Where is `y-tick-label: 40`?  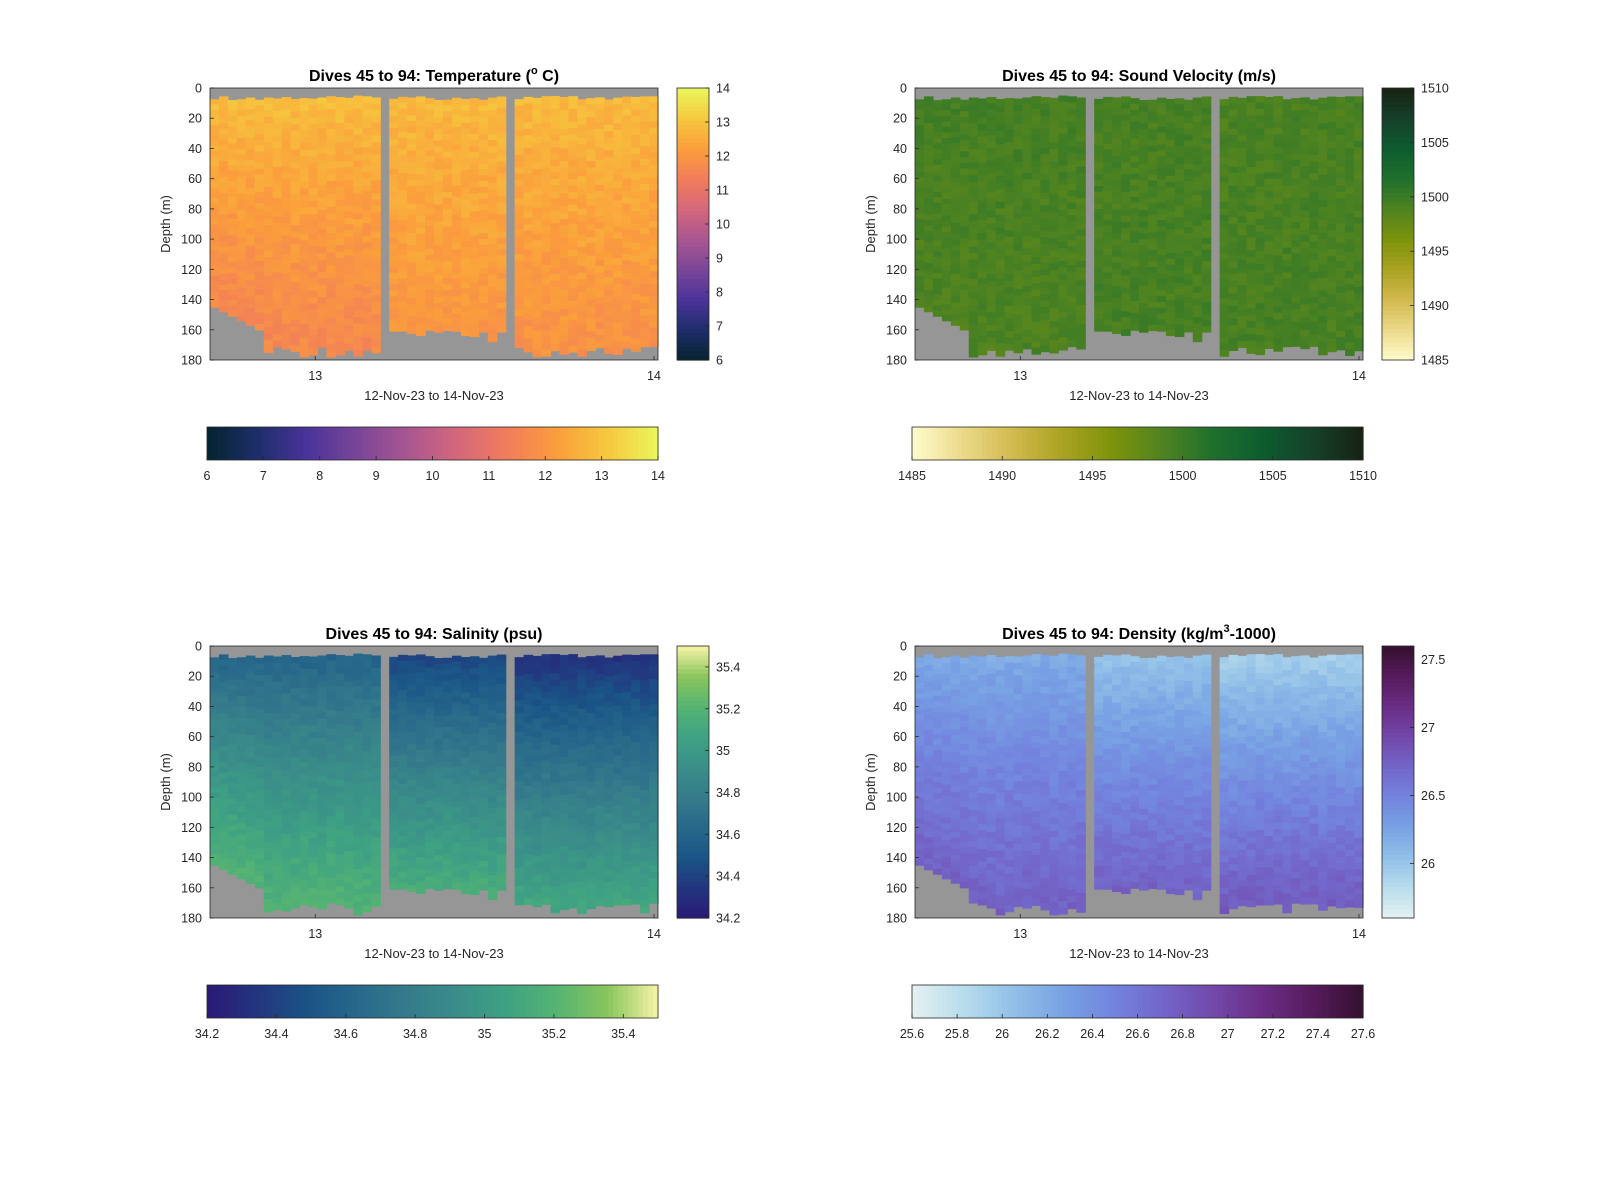 y-tick-label: 40 is located at coordinates (195, 149).